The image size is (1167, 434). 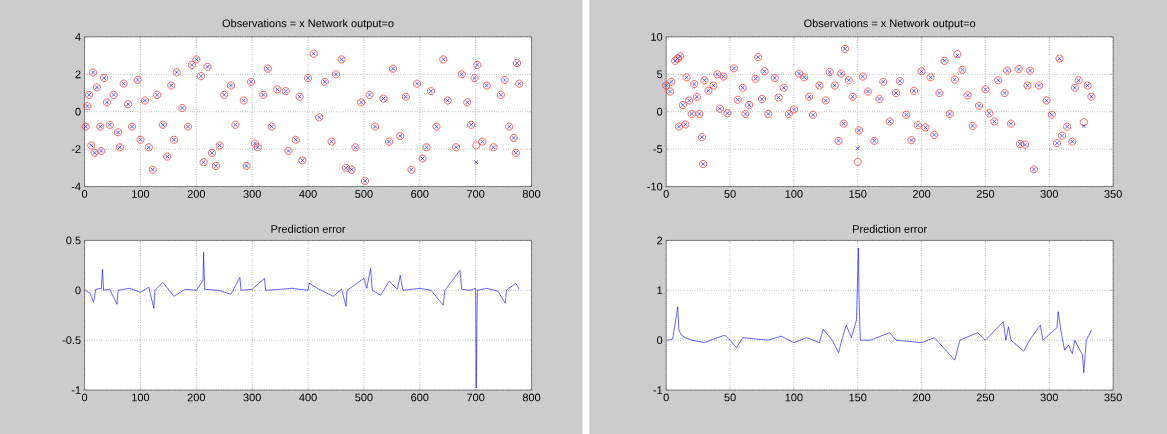 What do you see at coordinates (660, 290) in the screenshot?
I see `y-tick-label: 1` at bounding box center [660, 290].